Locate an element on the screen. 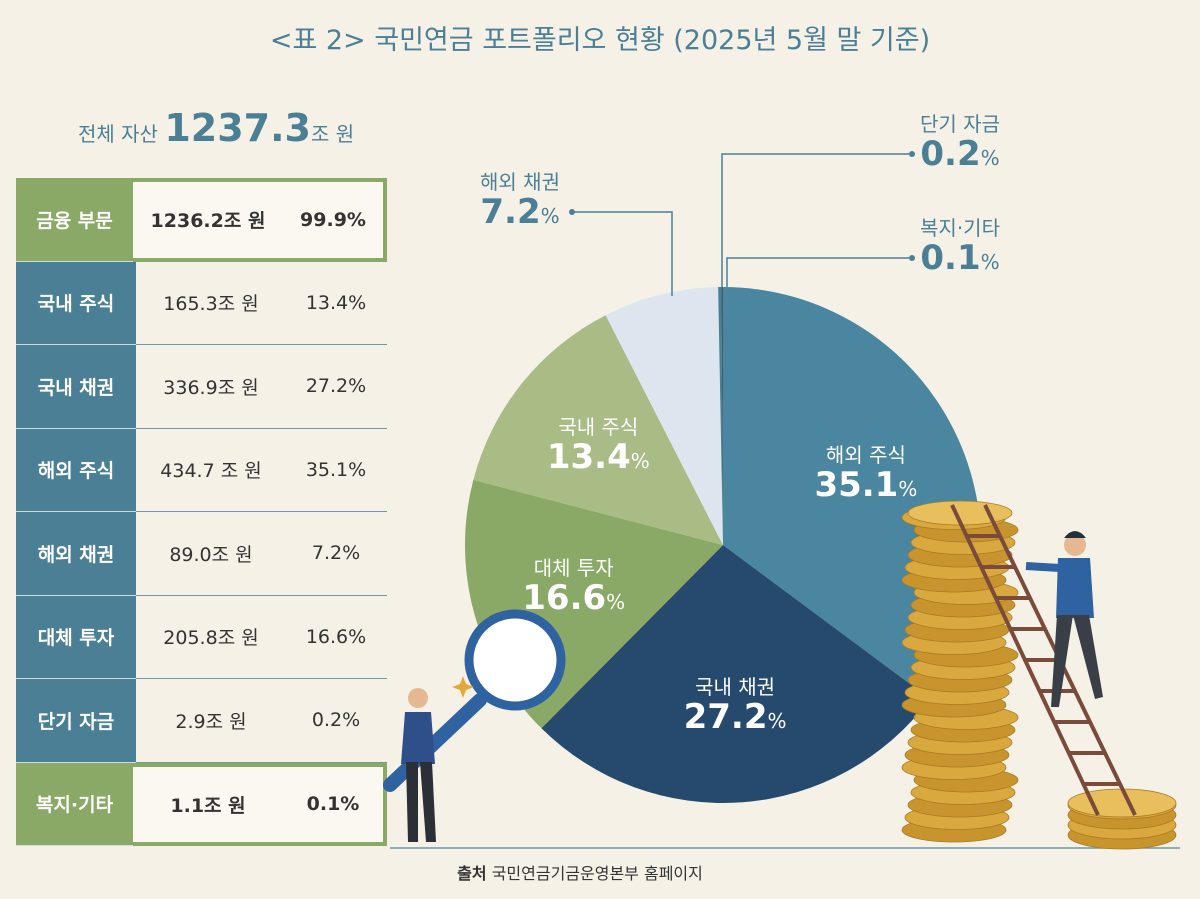 The height and width of the screenshot is (899, 1200). person-hair is located at coordinates (1075, 534).